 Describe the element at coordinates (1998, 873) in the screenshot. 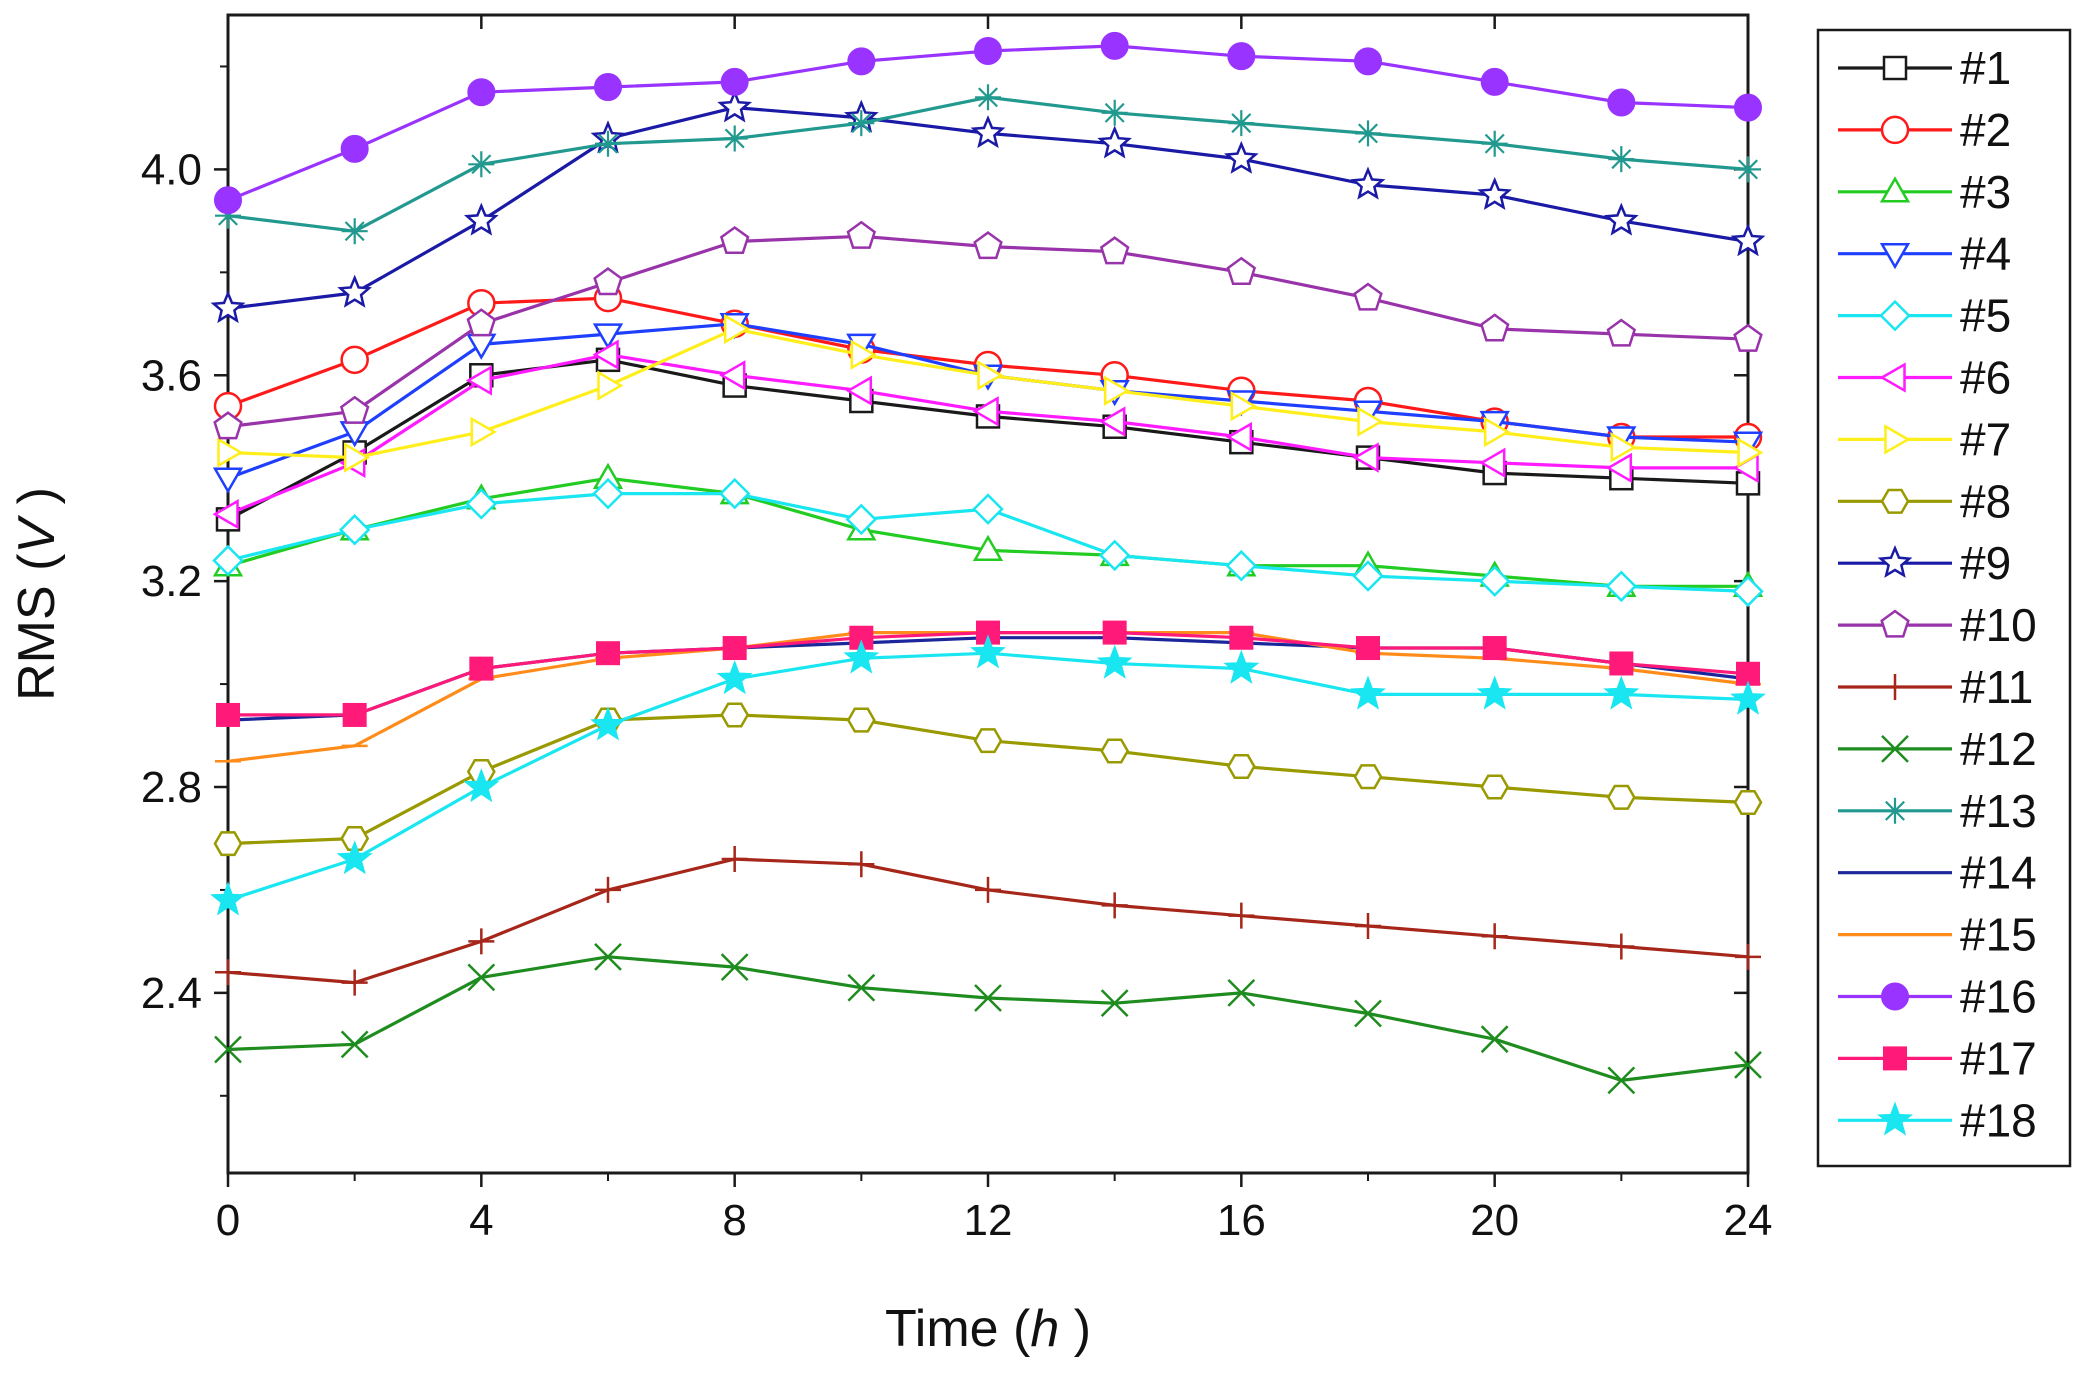

I see `legend-label: #14` at that location.